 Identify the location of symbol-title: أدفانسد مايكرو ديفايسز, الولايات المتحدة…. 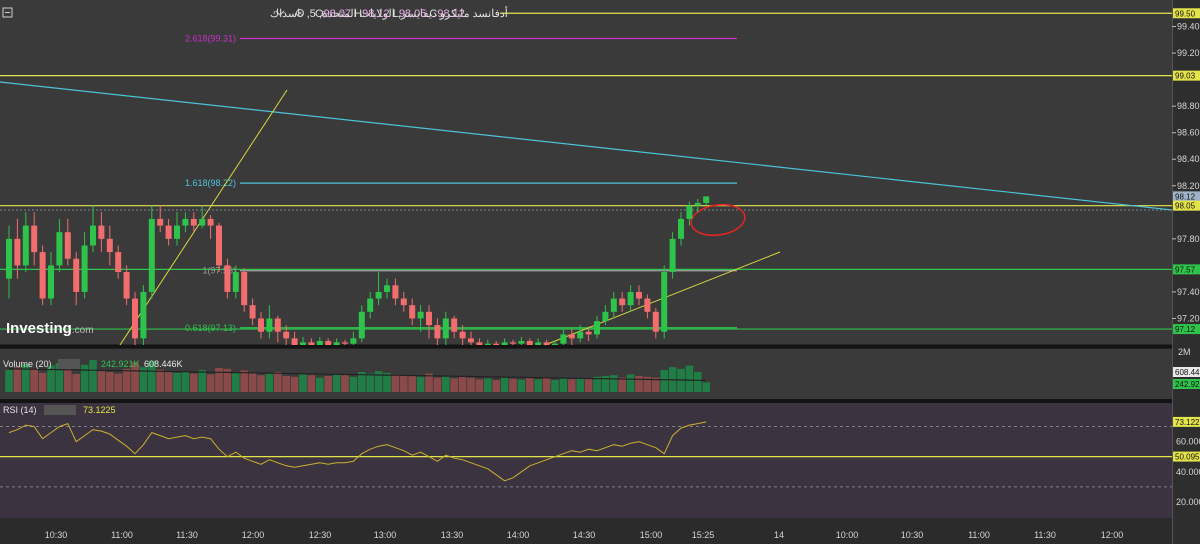
(389, 13).